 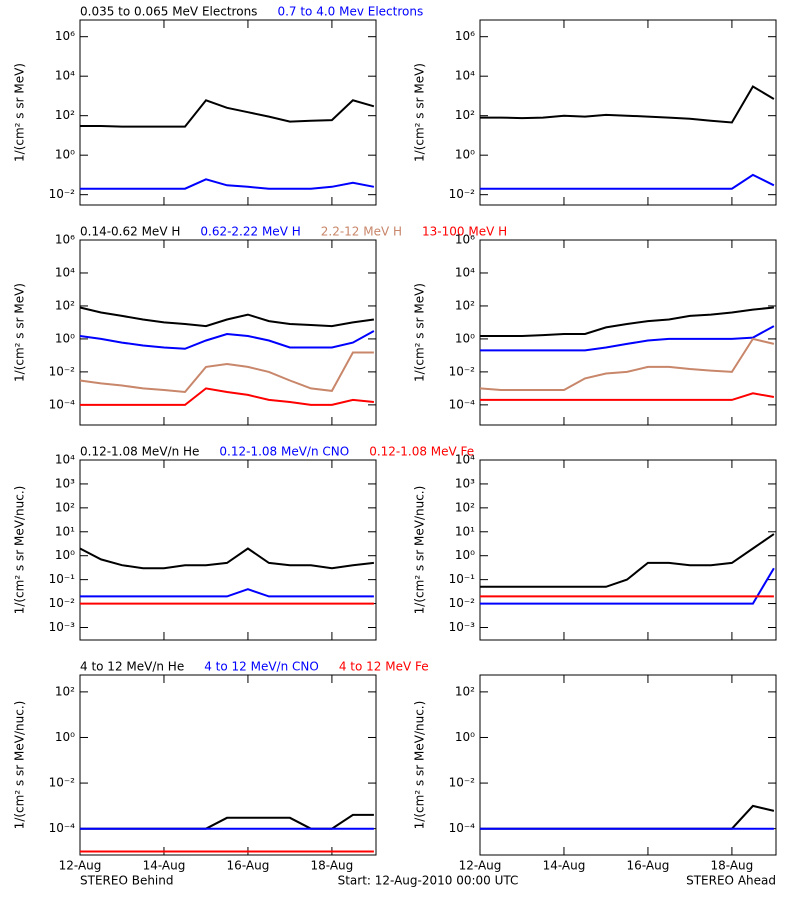 I want to click on legend-entry: 4 to 12 MeV Fe, so click(x=384, y=667).